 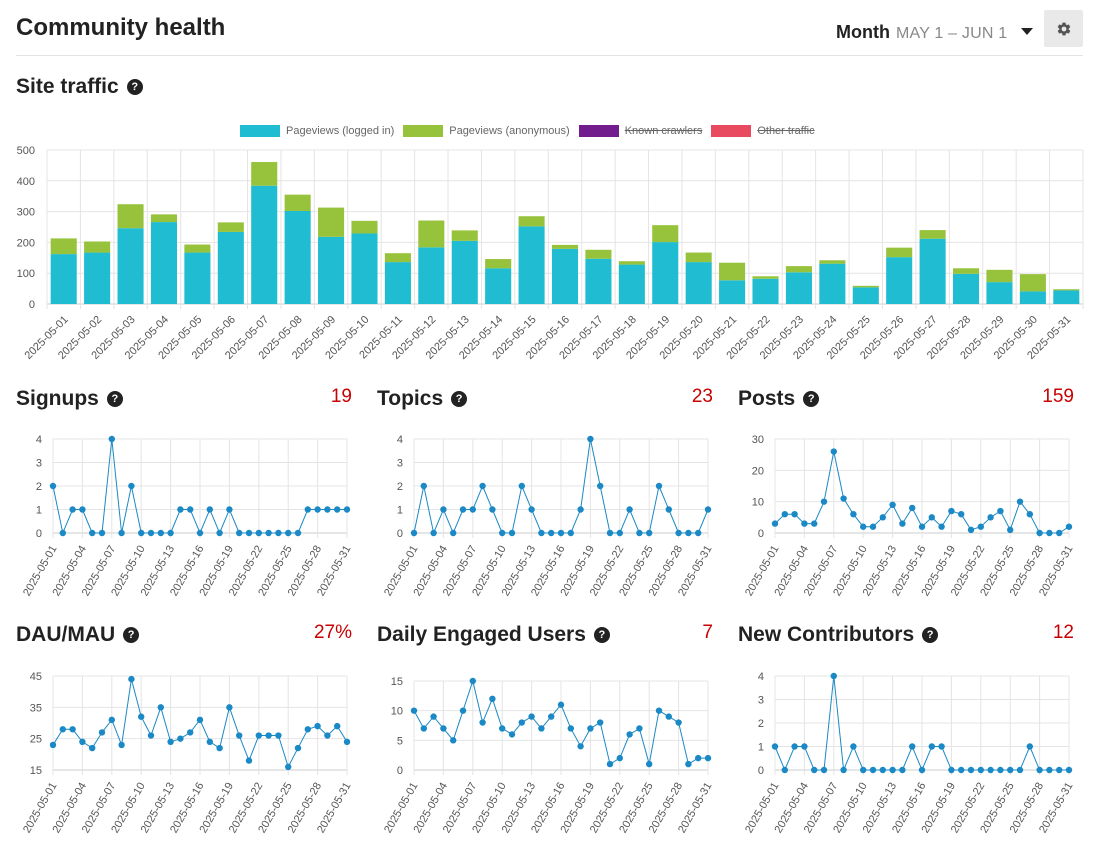 What do you see at coordinates (763, 131) in the screenshot?
I see `legend-item-other: Other traffic` at bounding box center [763, 131].